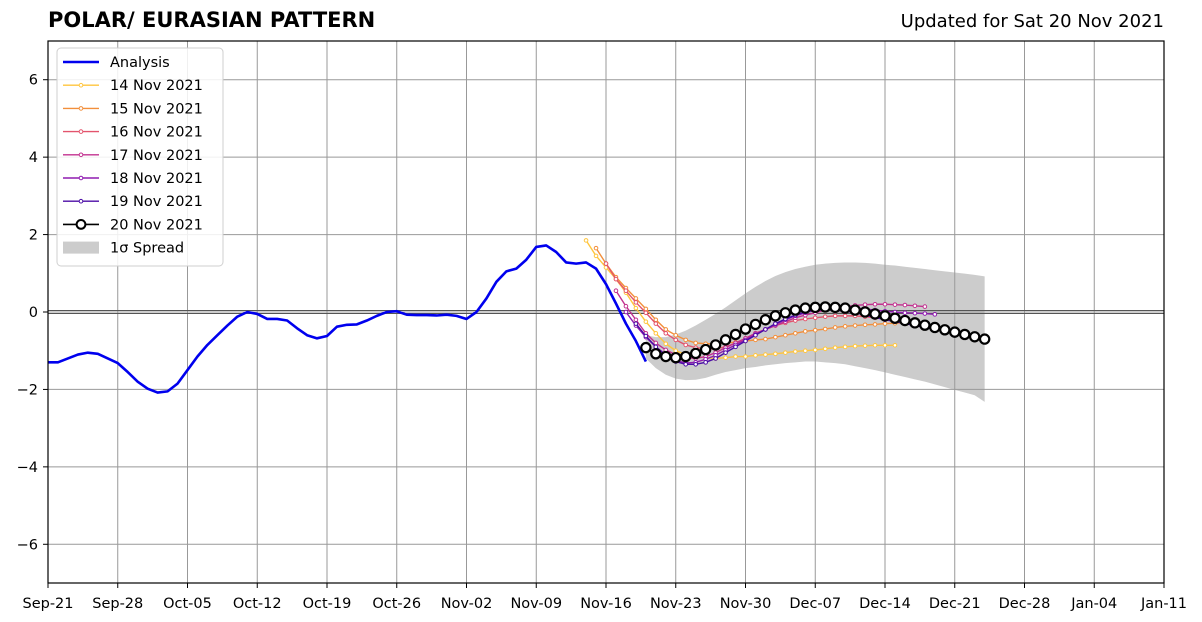 The image size is (1202, 622). I want to click on y-tick-label: 2, so click(33, 236).